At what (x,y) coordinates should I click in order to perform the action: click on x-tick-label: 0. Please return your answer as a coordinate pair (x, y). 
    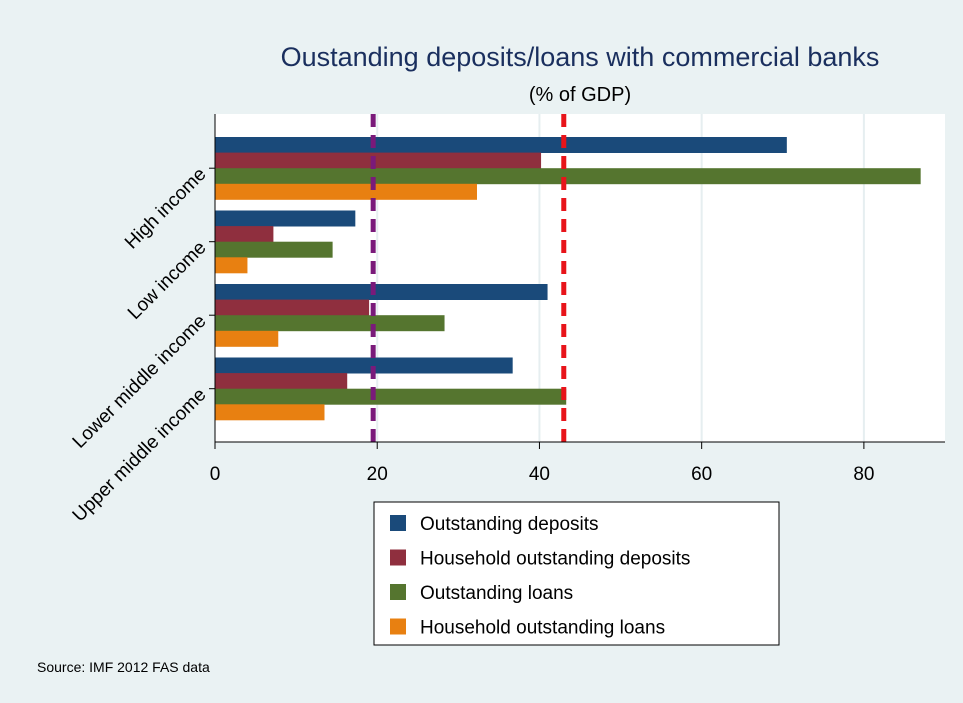
    Looking at the image, I should click on (215, 474).